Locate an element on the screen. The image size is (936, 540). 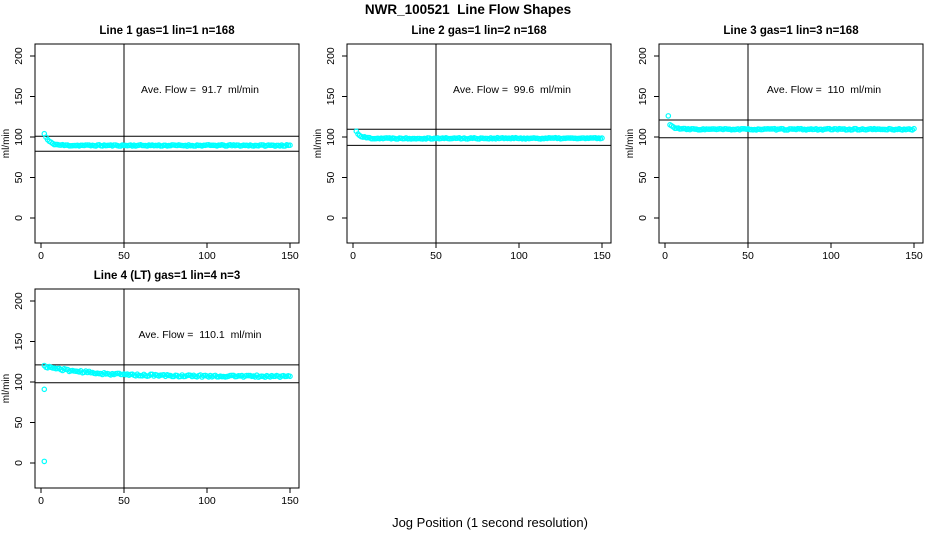
panel-title-line-2: Line 2 gas=1 lin=2 n=168 is located at coordinates (479, 31).